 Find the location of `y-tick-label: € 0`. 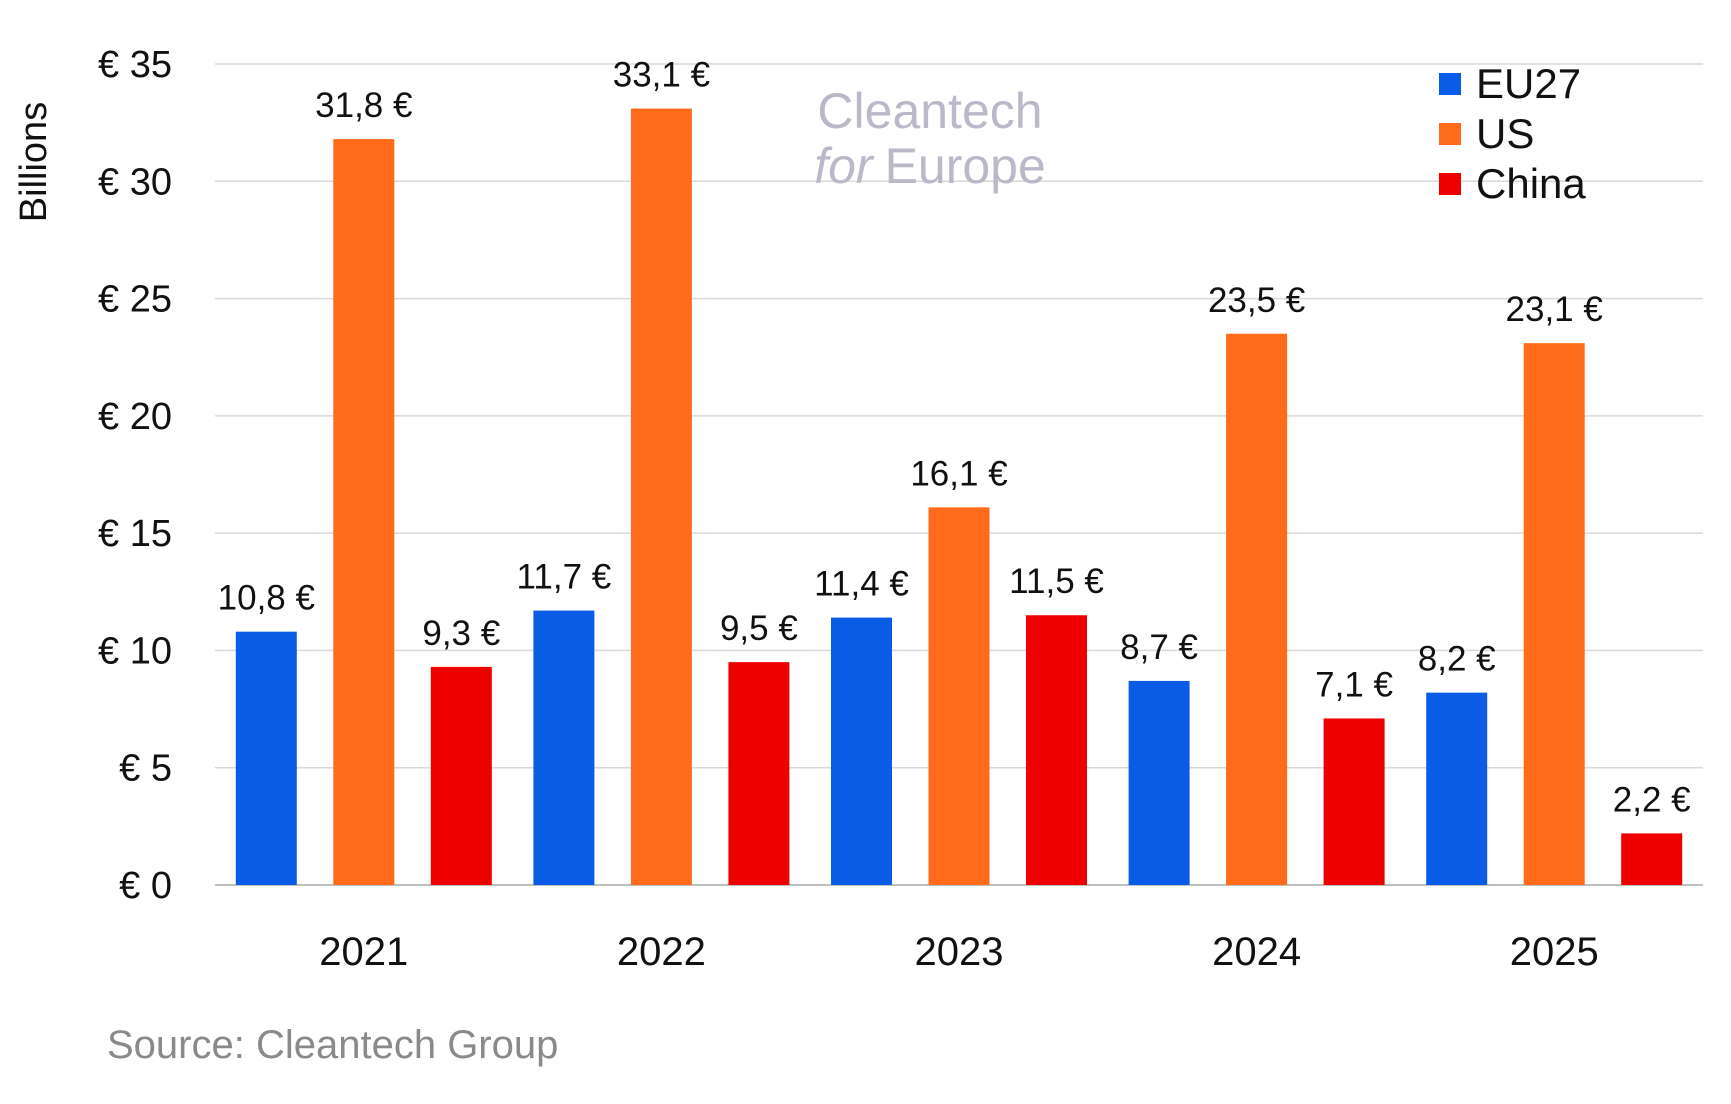

y-tick-label: € 0 is located at coordinates (145, 886).